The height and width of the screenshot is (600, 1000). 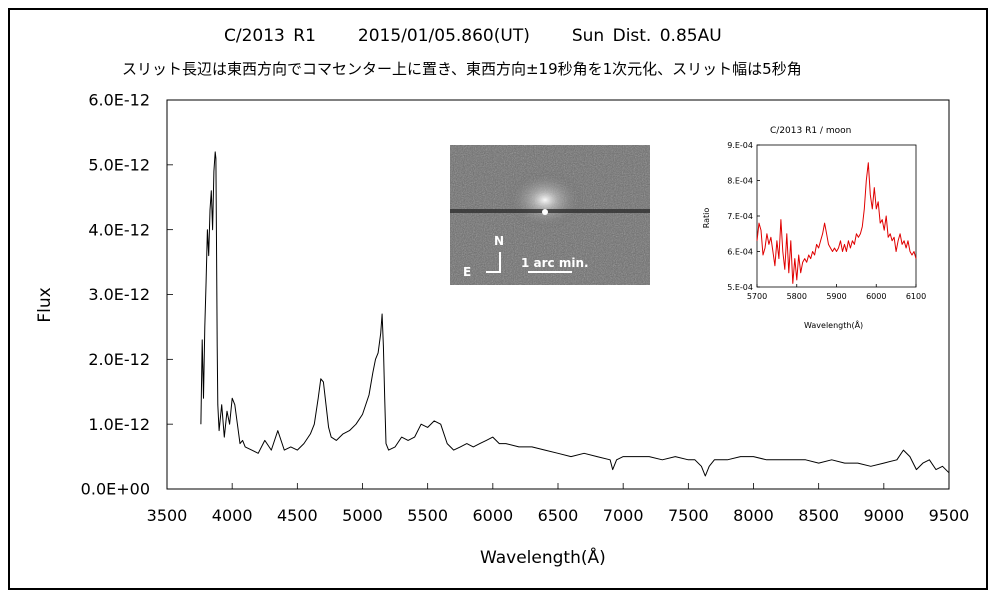 What do you see at coordinates (467, 272) in the screenshot?
I see `compass-east-label: E` at bounding box center [467, 272].